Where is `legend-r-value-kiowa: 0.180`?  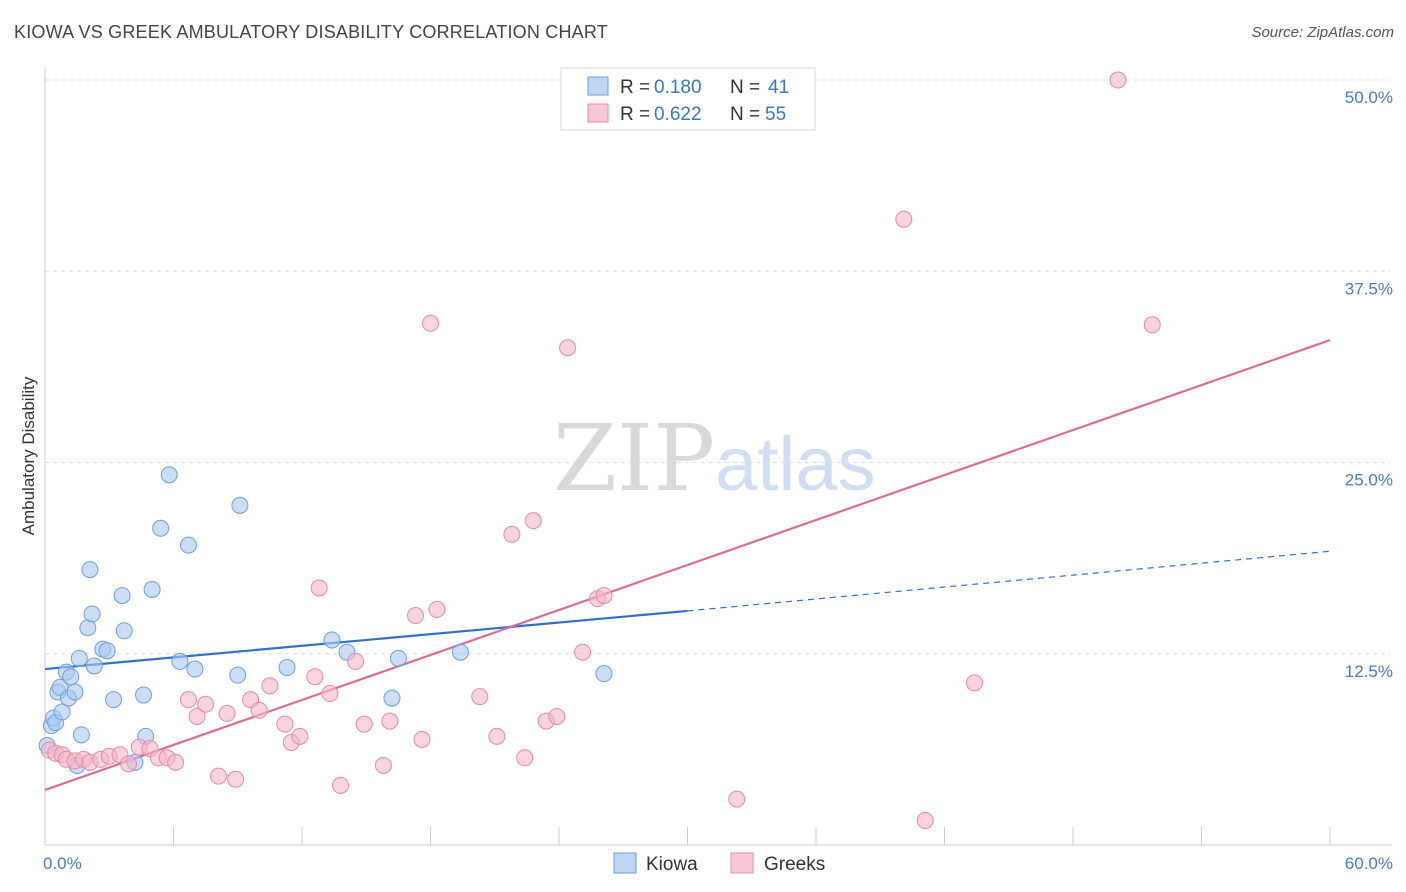 legend-r-value-kiowa: 0.180 is located at coordinates (678, 87).